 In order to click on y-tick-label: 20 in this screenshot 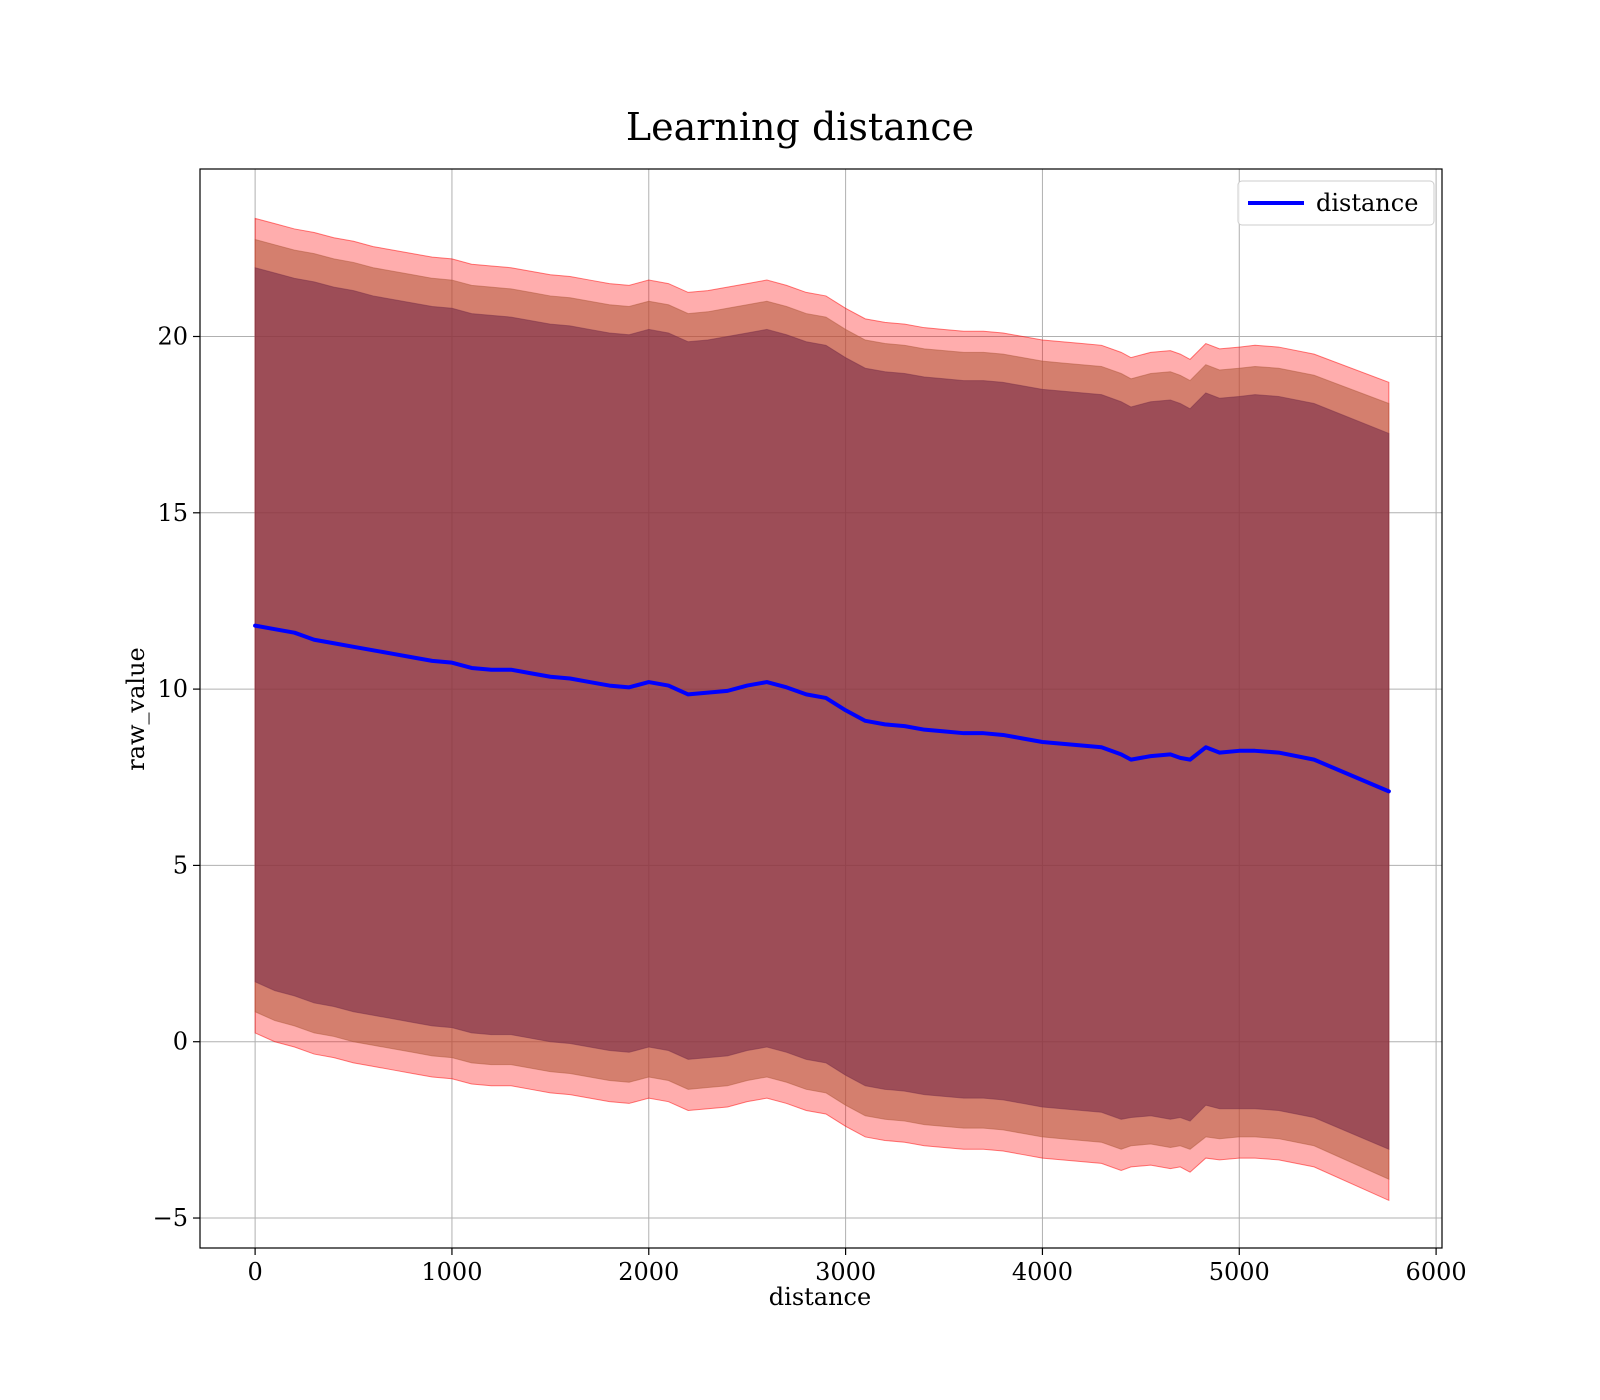, I will do `click(172, 336)`.